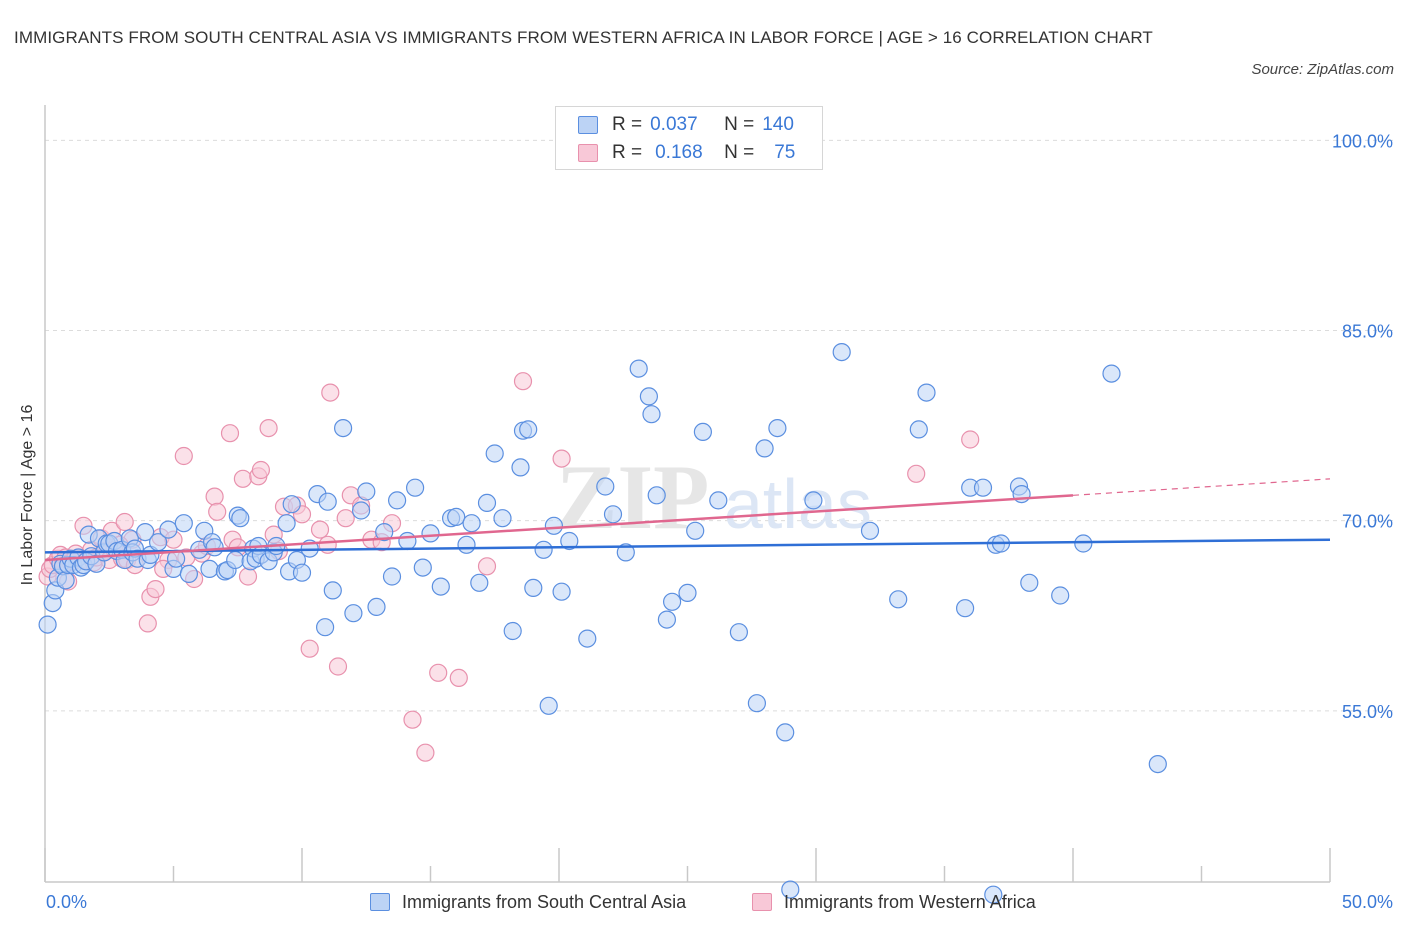 The height and width of the screenshot is (930, 1406). Describe the element at coordinates (528, 902) in the screenshot. I see `legend-item-south-central-asia: Immigrants from South Central Asia` at that location.